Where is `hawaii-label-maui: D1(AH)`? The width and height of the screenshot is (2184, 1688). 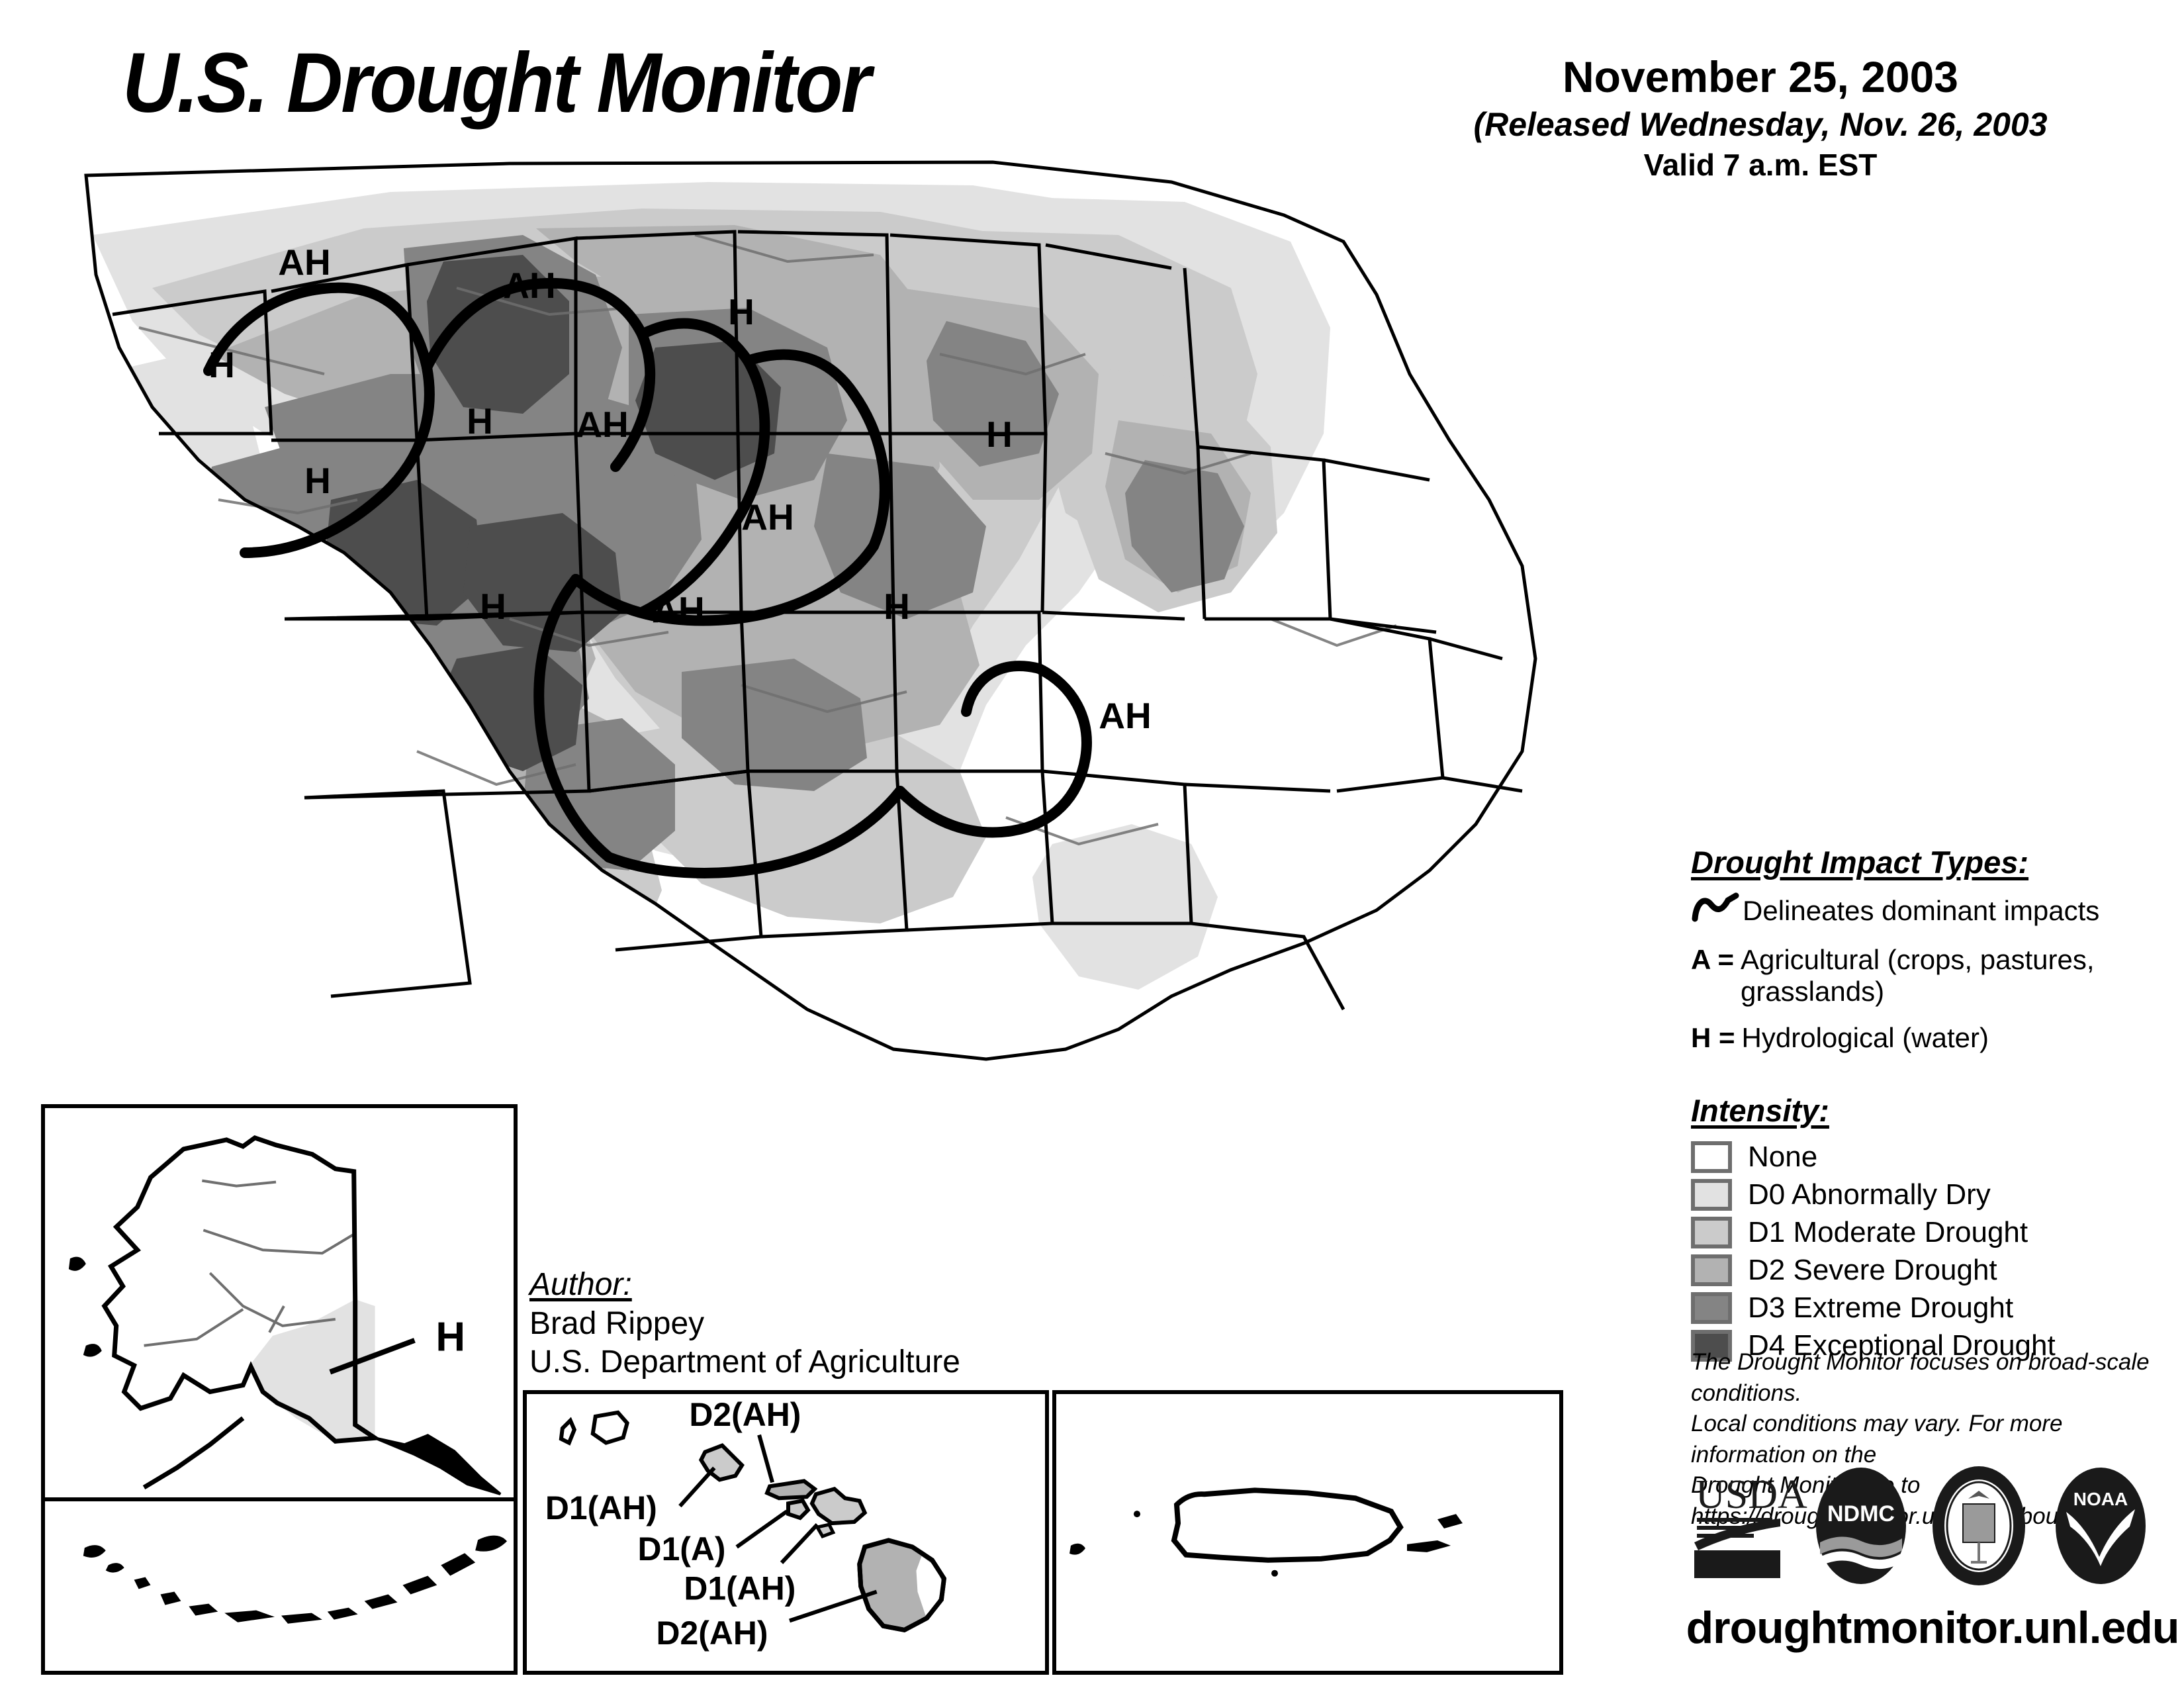
hawaii-label-maui: D1(AH) is located at coordinates (740, 1588).